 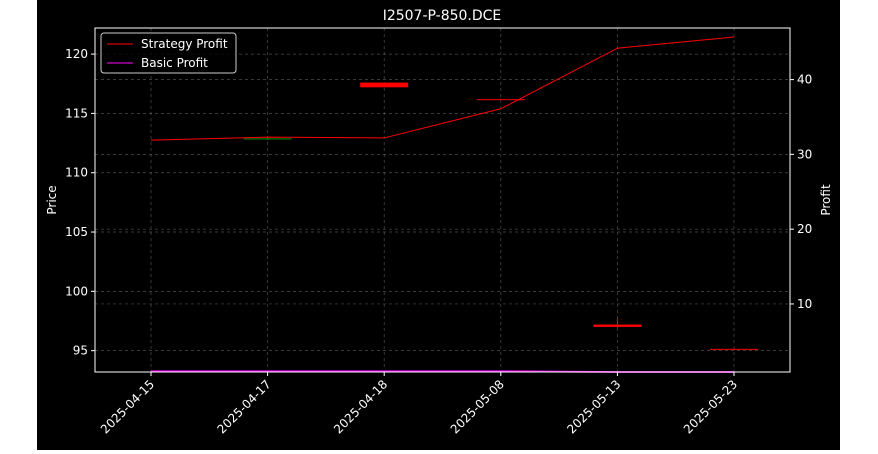 What do you see at coordinates (76, 291) in the screenshot?
I see `left-tick-label: 100` at bounding box center [76, 291].